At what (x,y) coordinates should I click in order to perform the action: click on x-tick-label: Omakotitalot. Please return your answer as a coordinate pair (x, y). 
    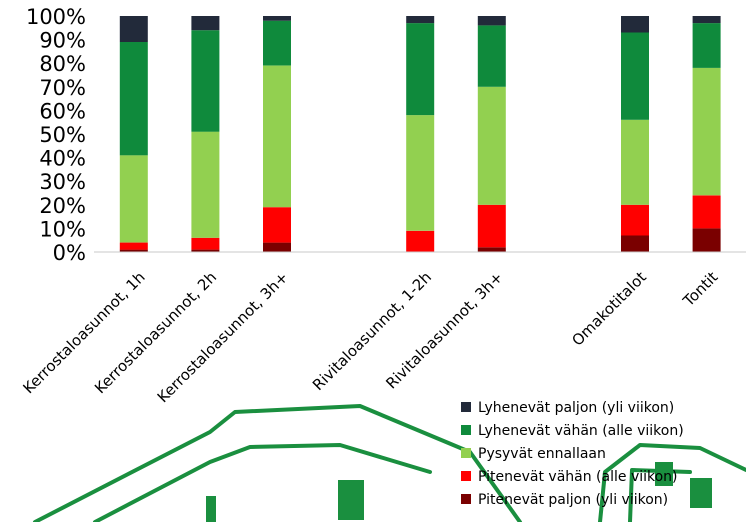
    Looking at the image, I should click on (609, 309).